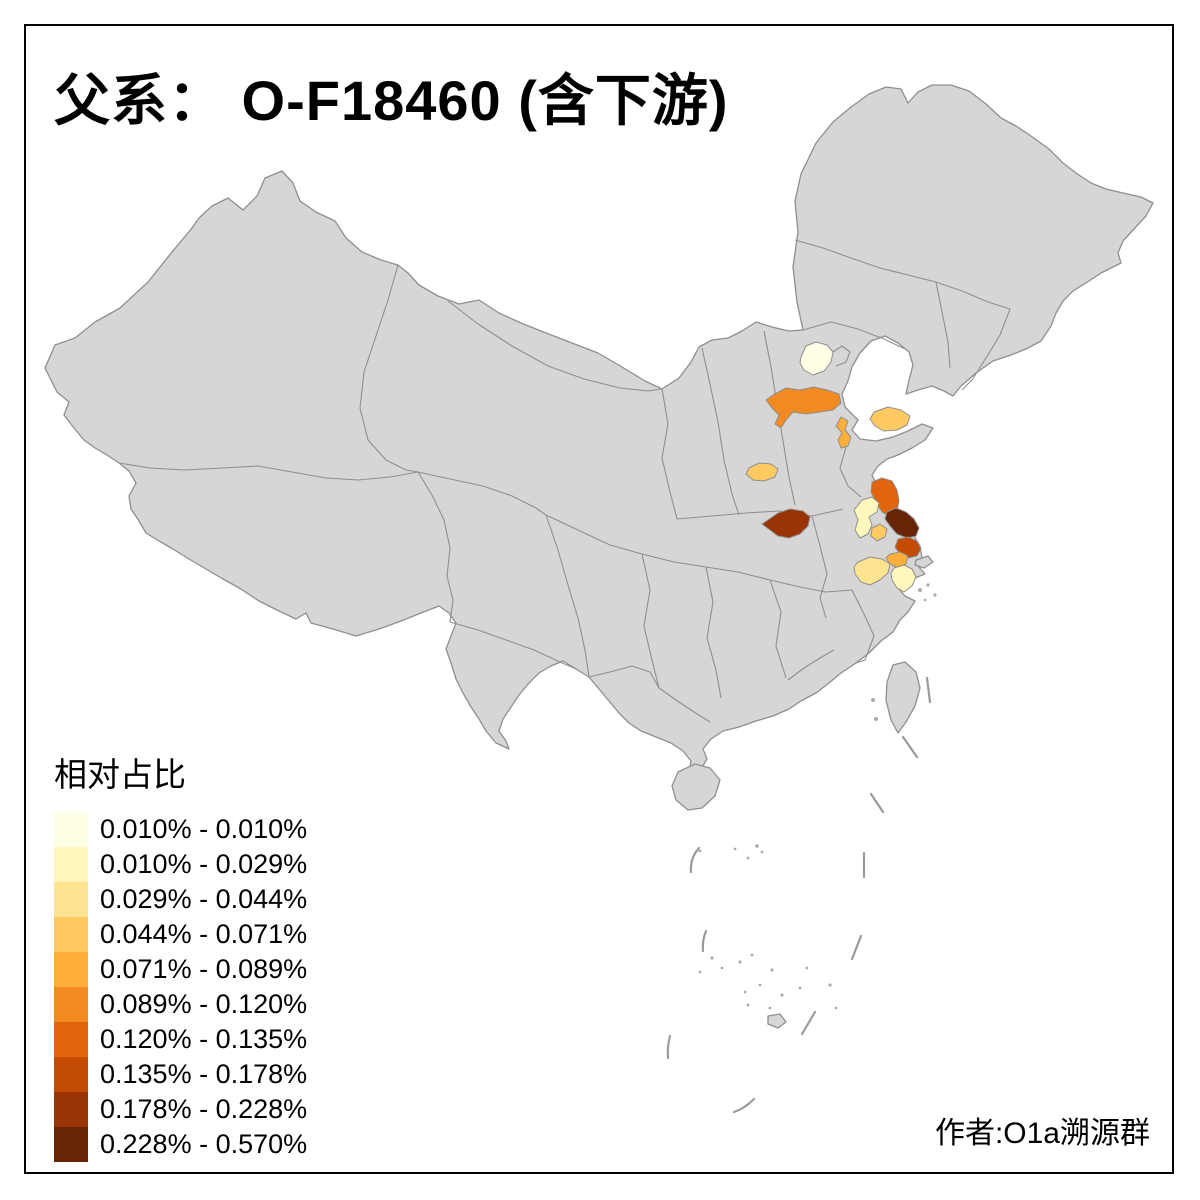 The width and height of the screenshot is (1200, 1200). I want to click on legend-label: 0.010% - 0.029%, so click(204, 864).